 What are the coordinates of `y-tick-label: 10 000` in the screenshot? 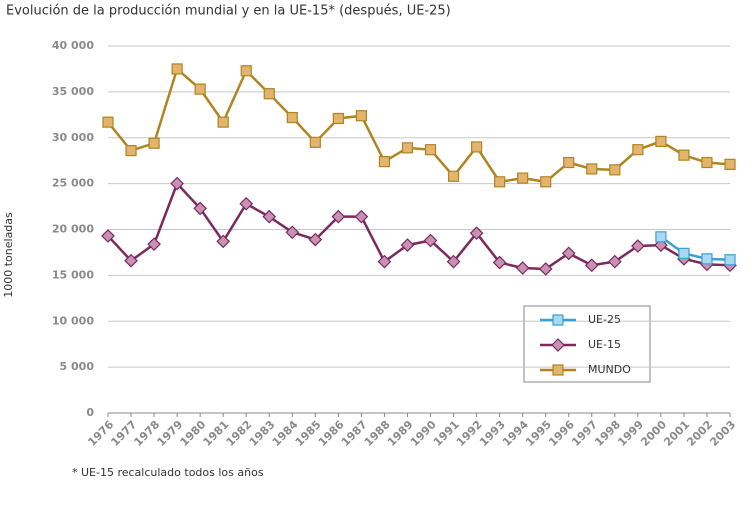 It's located at (73, 320).